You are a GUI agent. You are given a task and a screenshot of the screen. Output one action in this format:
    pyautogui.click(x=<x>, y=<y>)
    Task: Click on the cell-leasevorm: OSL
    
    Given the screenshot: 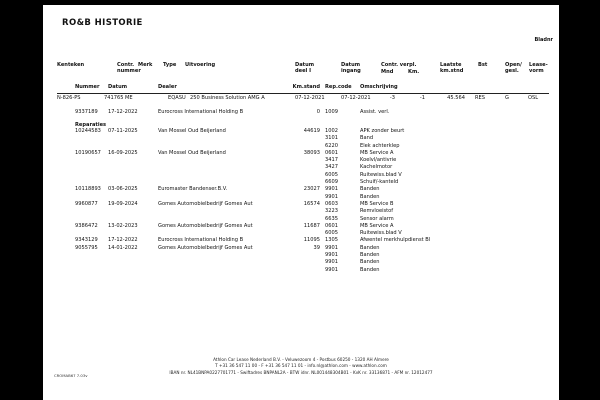 What is the action you would take?
    pyautogui.click(x=533, y=98)
    